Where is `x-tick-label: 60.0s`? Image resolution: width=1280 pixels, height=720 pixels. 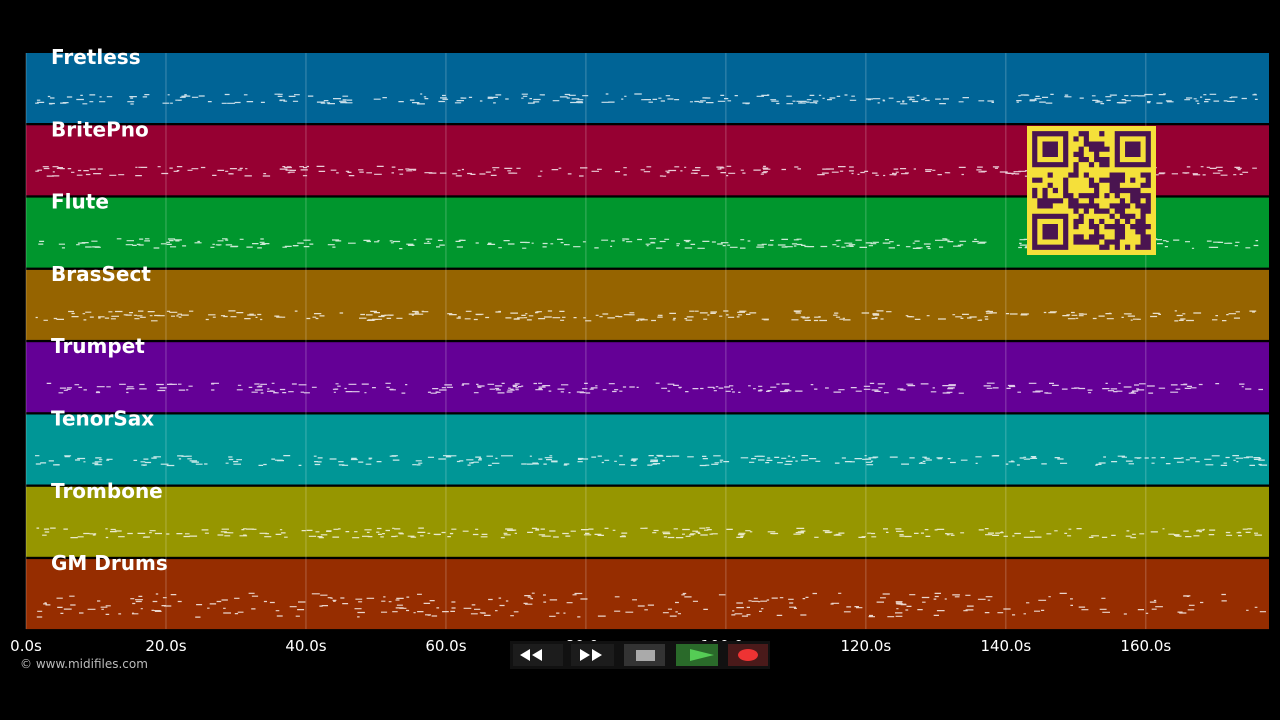 x-tick-label: 60.0s is located at coordinates (445, 646).